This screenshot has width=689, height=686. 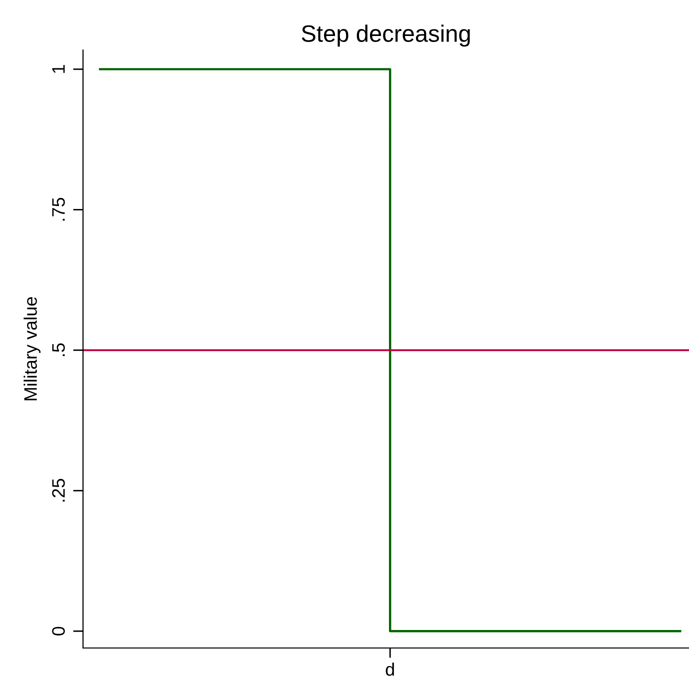 I want to click on y-tick-label: .75, so click(x=58, y=209).